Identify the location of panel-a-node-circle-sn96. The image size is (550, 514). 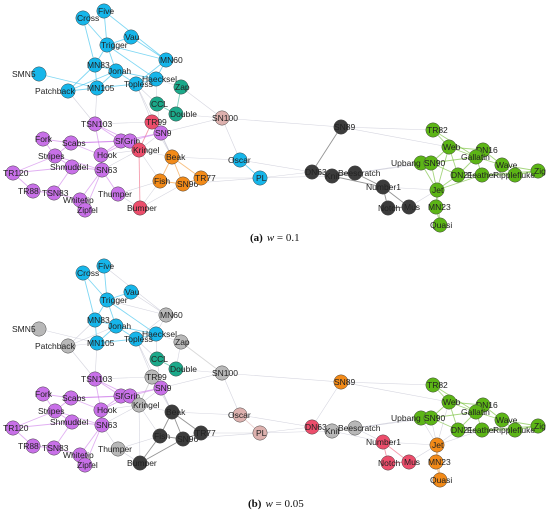
(183, 184).